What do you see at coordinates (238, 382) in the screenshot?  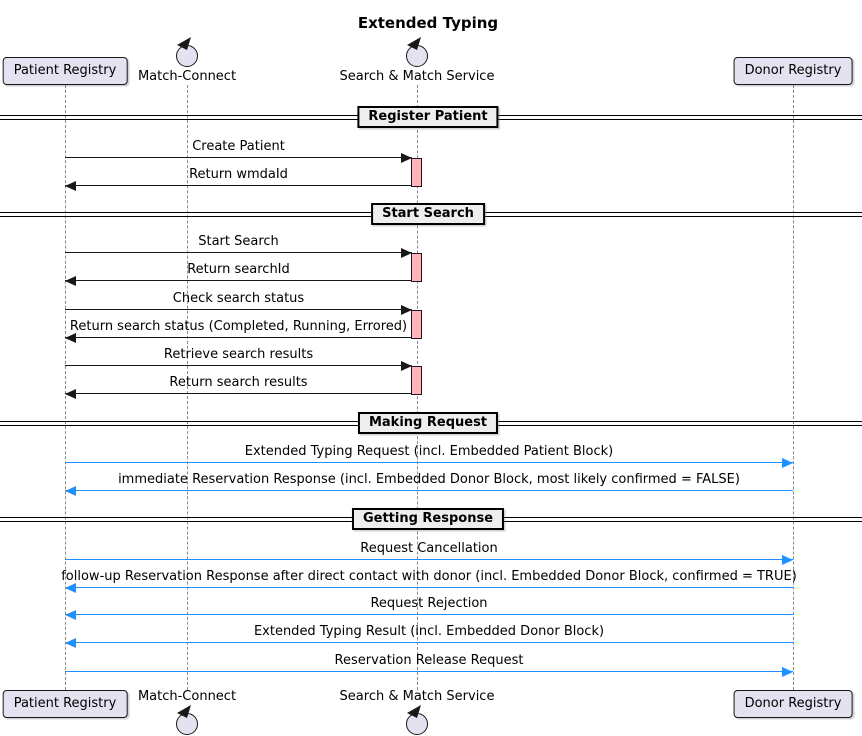 I see `message-label: Return search results` at bounding box center [238, 382].